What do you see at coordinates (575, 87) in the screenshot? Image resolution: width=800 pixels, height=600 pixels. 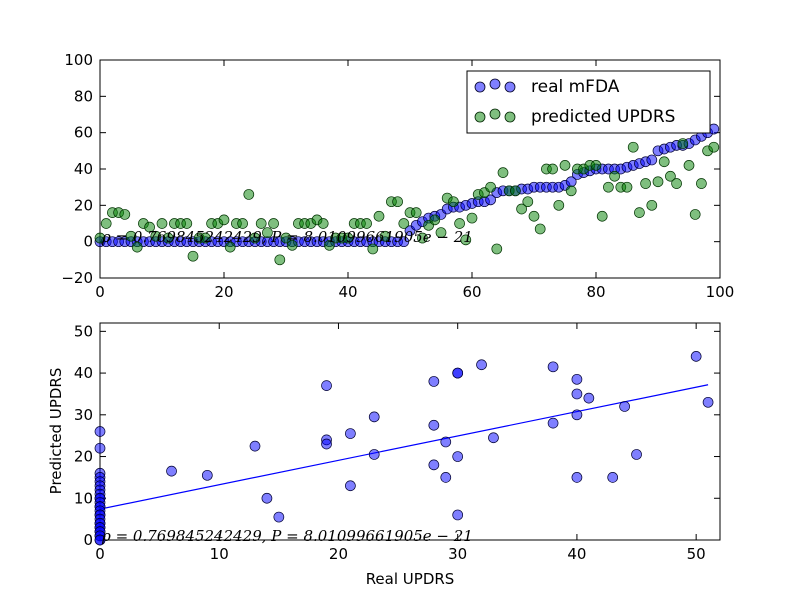 I see `legend-label-real: real mFDA` at bounding box center [575, 87].